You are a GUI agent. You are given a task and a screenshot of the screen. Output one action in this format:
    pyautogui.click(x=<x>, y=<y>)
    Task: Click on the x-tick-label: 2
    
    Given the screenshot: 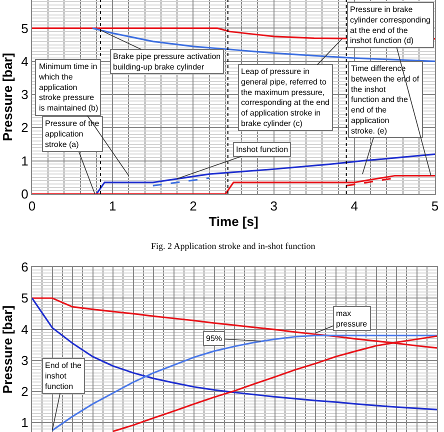 What is the action you would take?
    pyautogui.click(x=193, y=206)
    